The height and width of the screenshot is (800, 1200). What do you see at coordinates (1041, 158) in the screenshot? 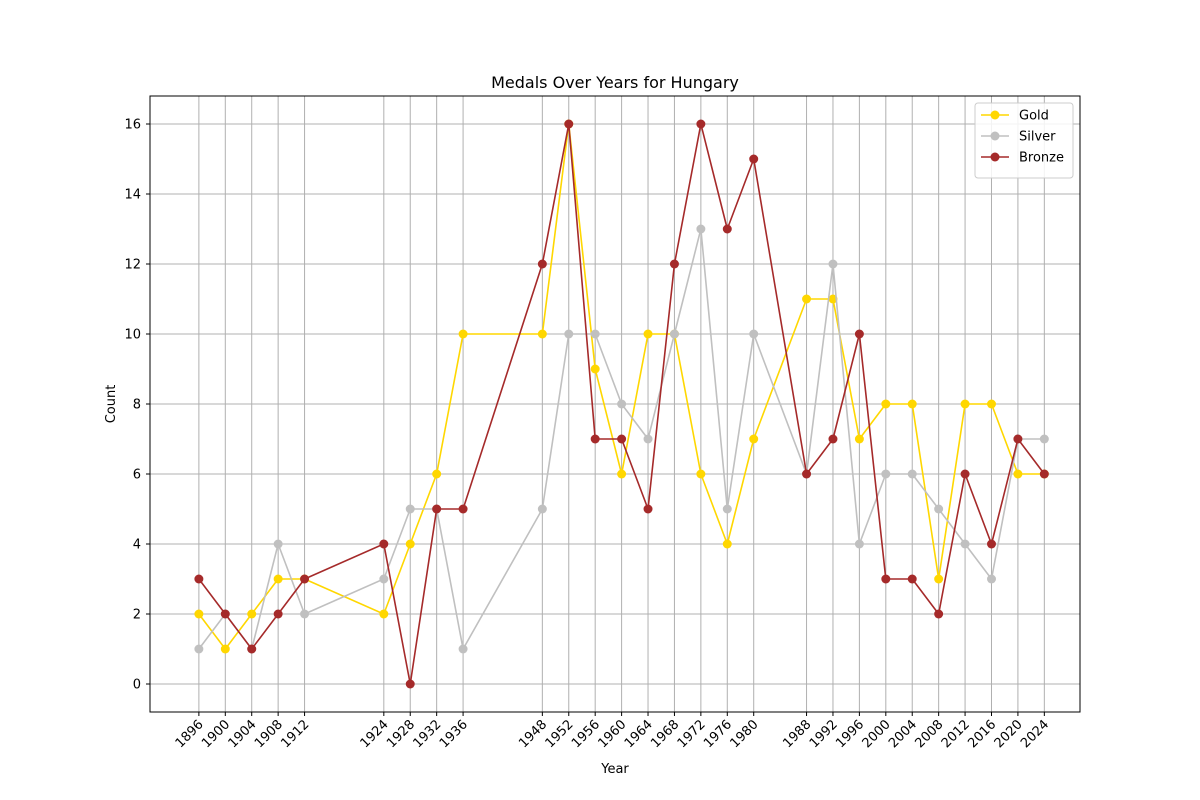
I see `bronze-legend-label: Bronze` at bounding box center [1041, 158].